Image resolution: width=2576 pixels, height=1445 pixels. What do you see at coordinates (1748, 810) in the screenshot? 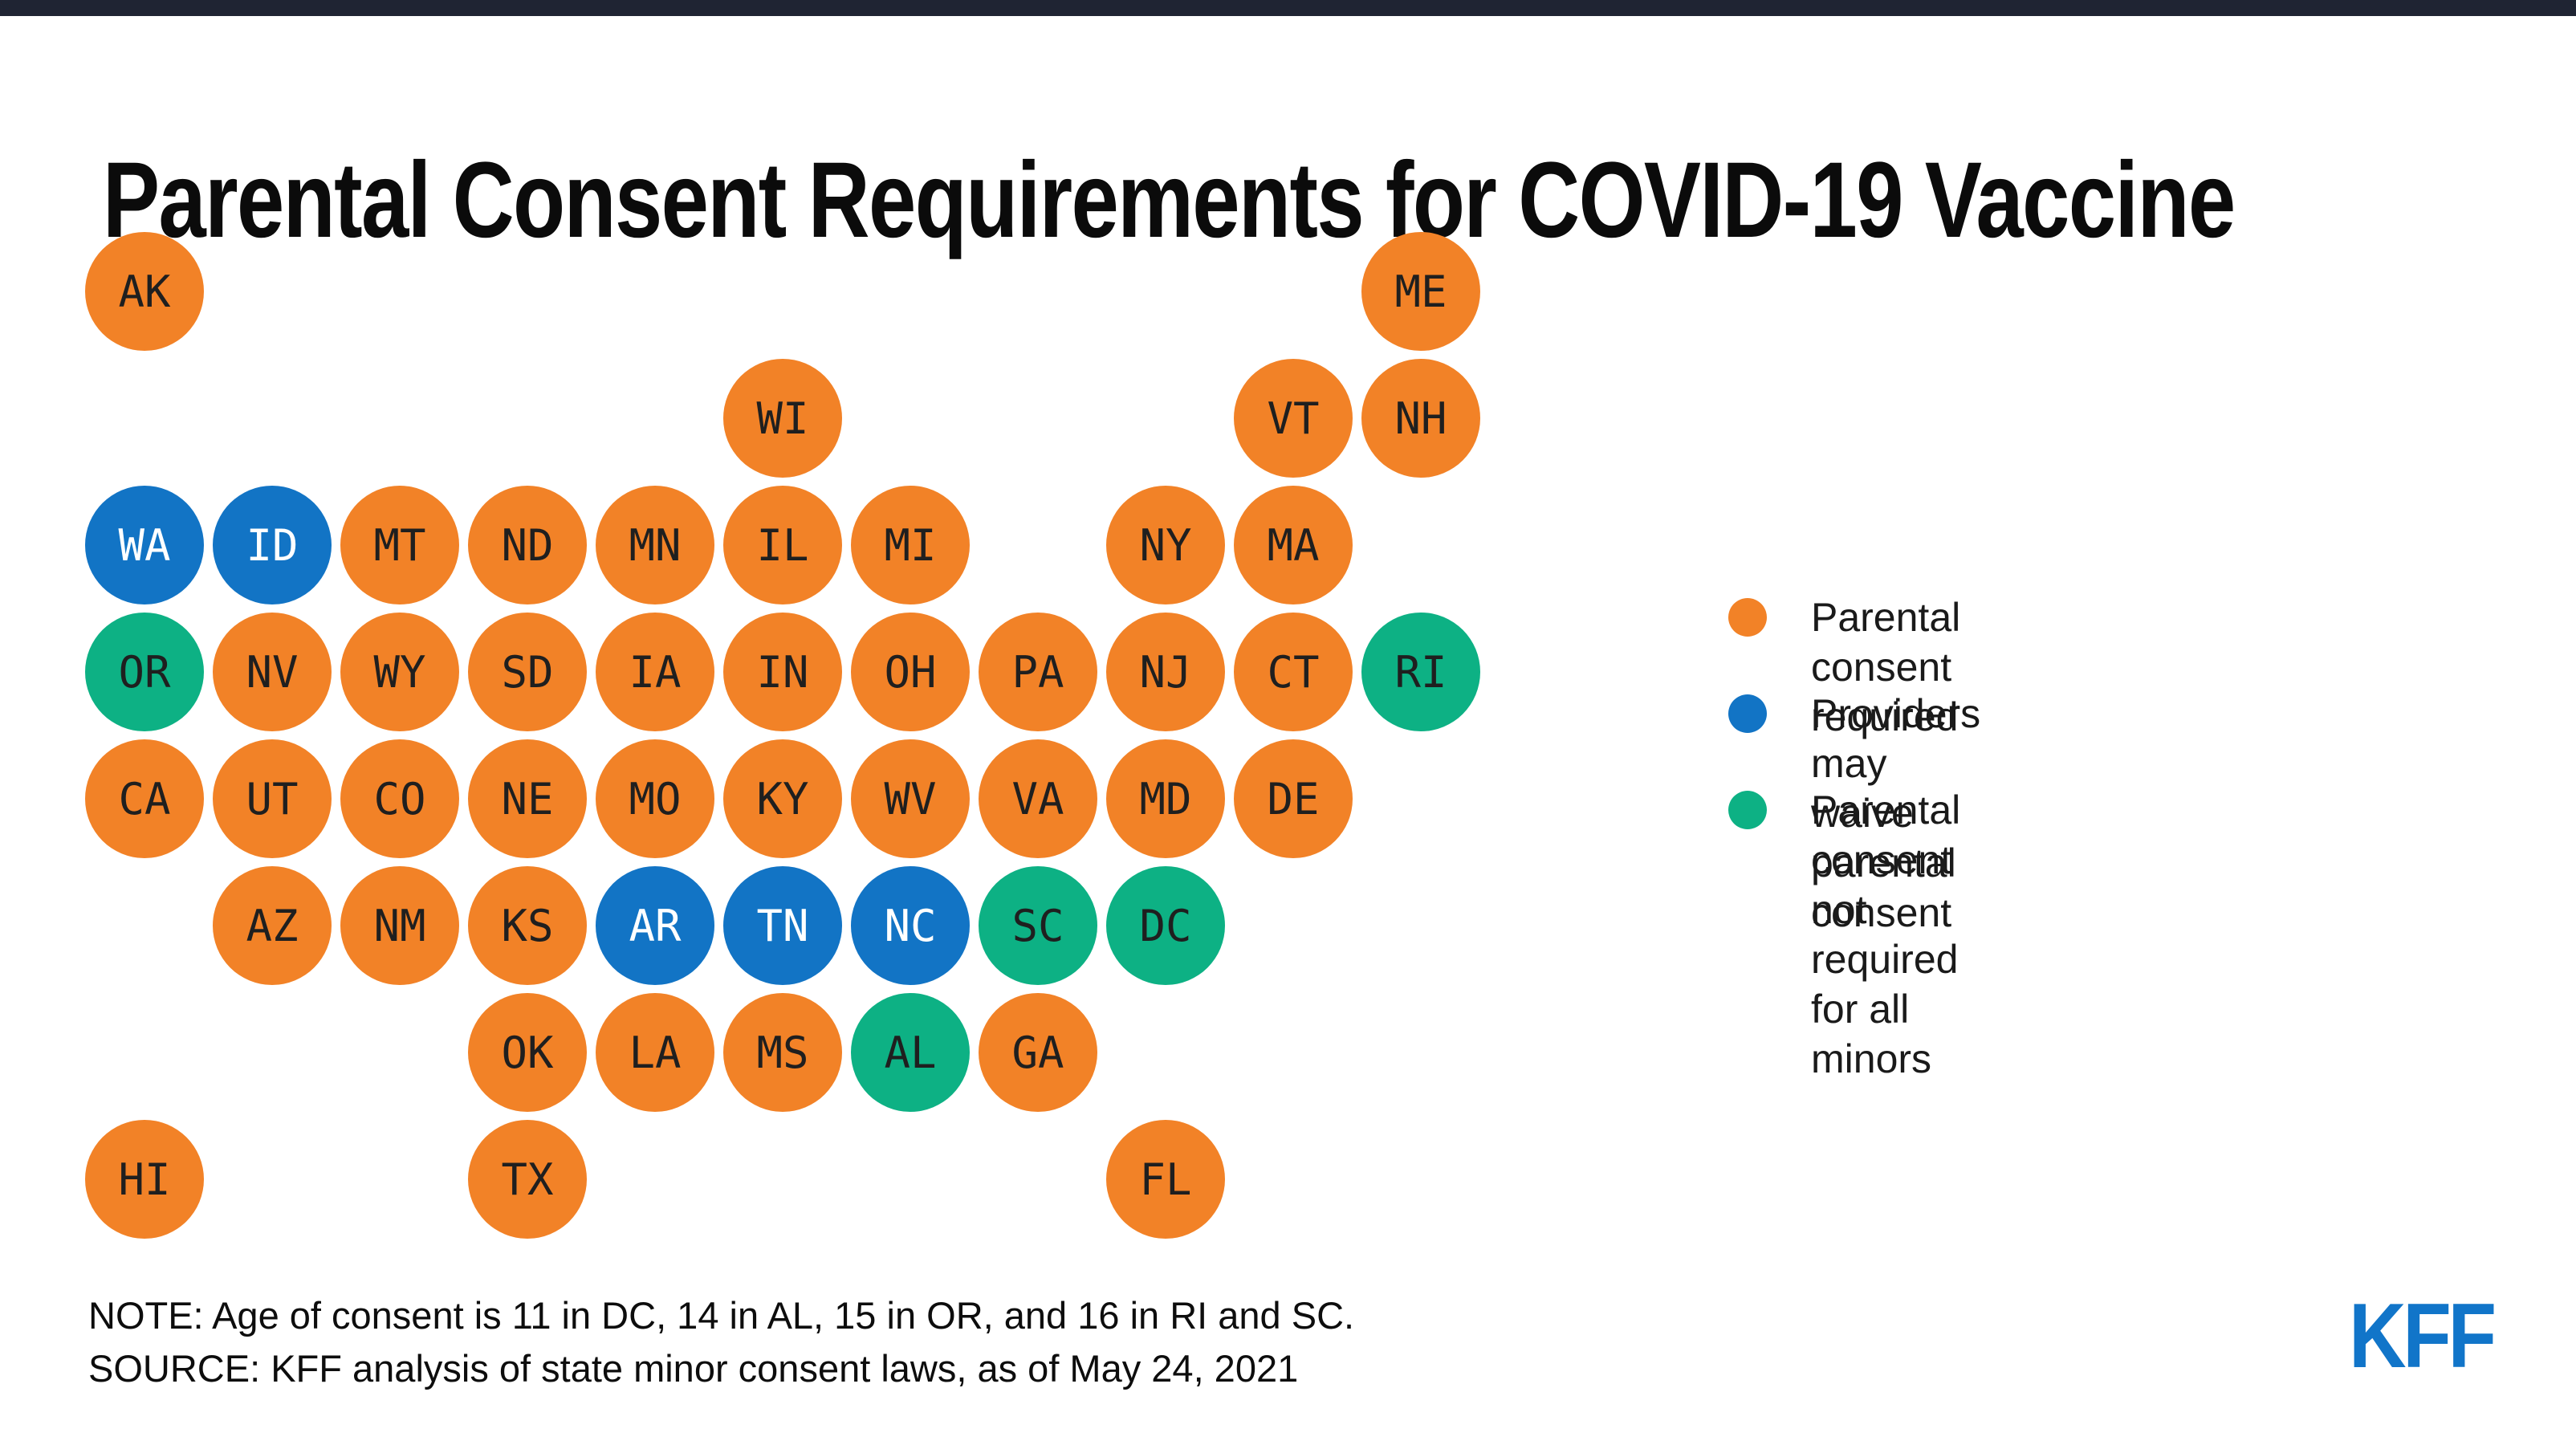
I see `legend-swatch-green` at bounding box center [1748, 810].